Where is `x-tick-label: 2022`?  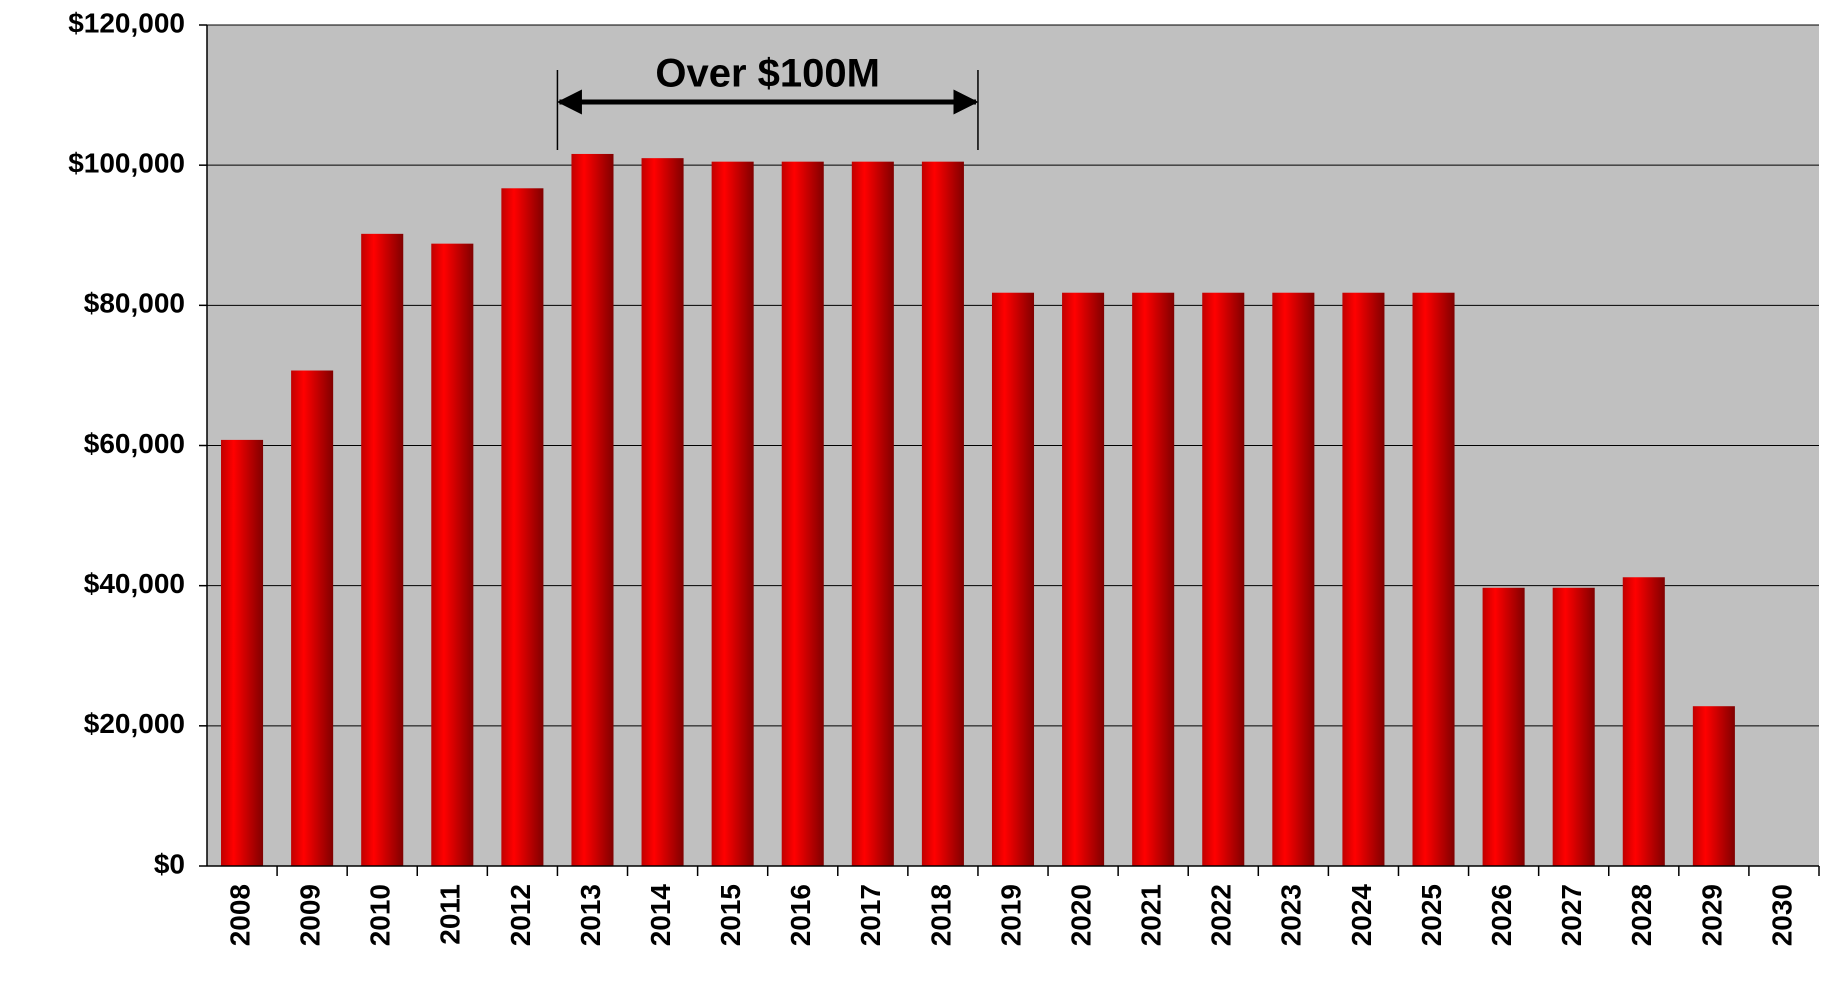
x-tick-label: 2022 is located at coordinates (1221, 915).